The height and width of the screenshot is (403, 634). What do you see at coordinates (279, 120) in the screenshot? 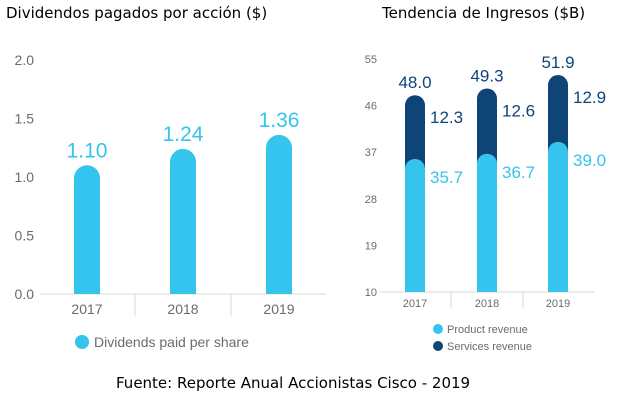
I see `dividend-data-label: 1.36` at bounding box center [279, 120].